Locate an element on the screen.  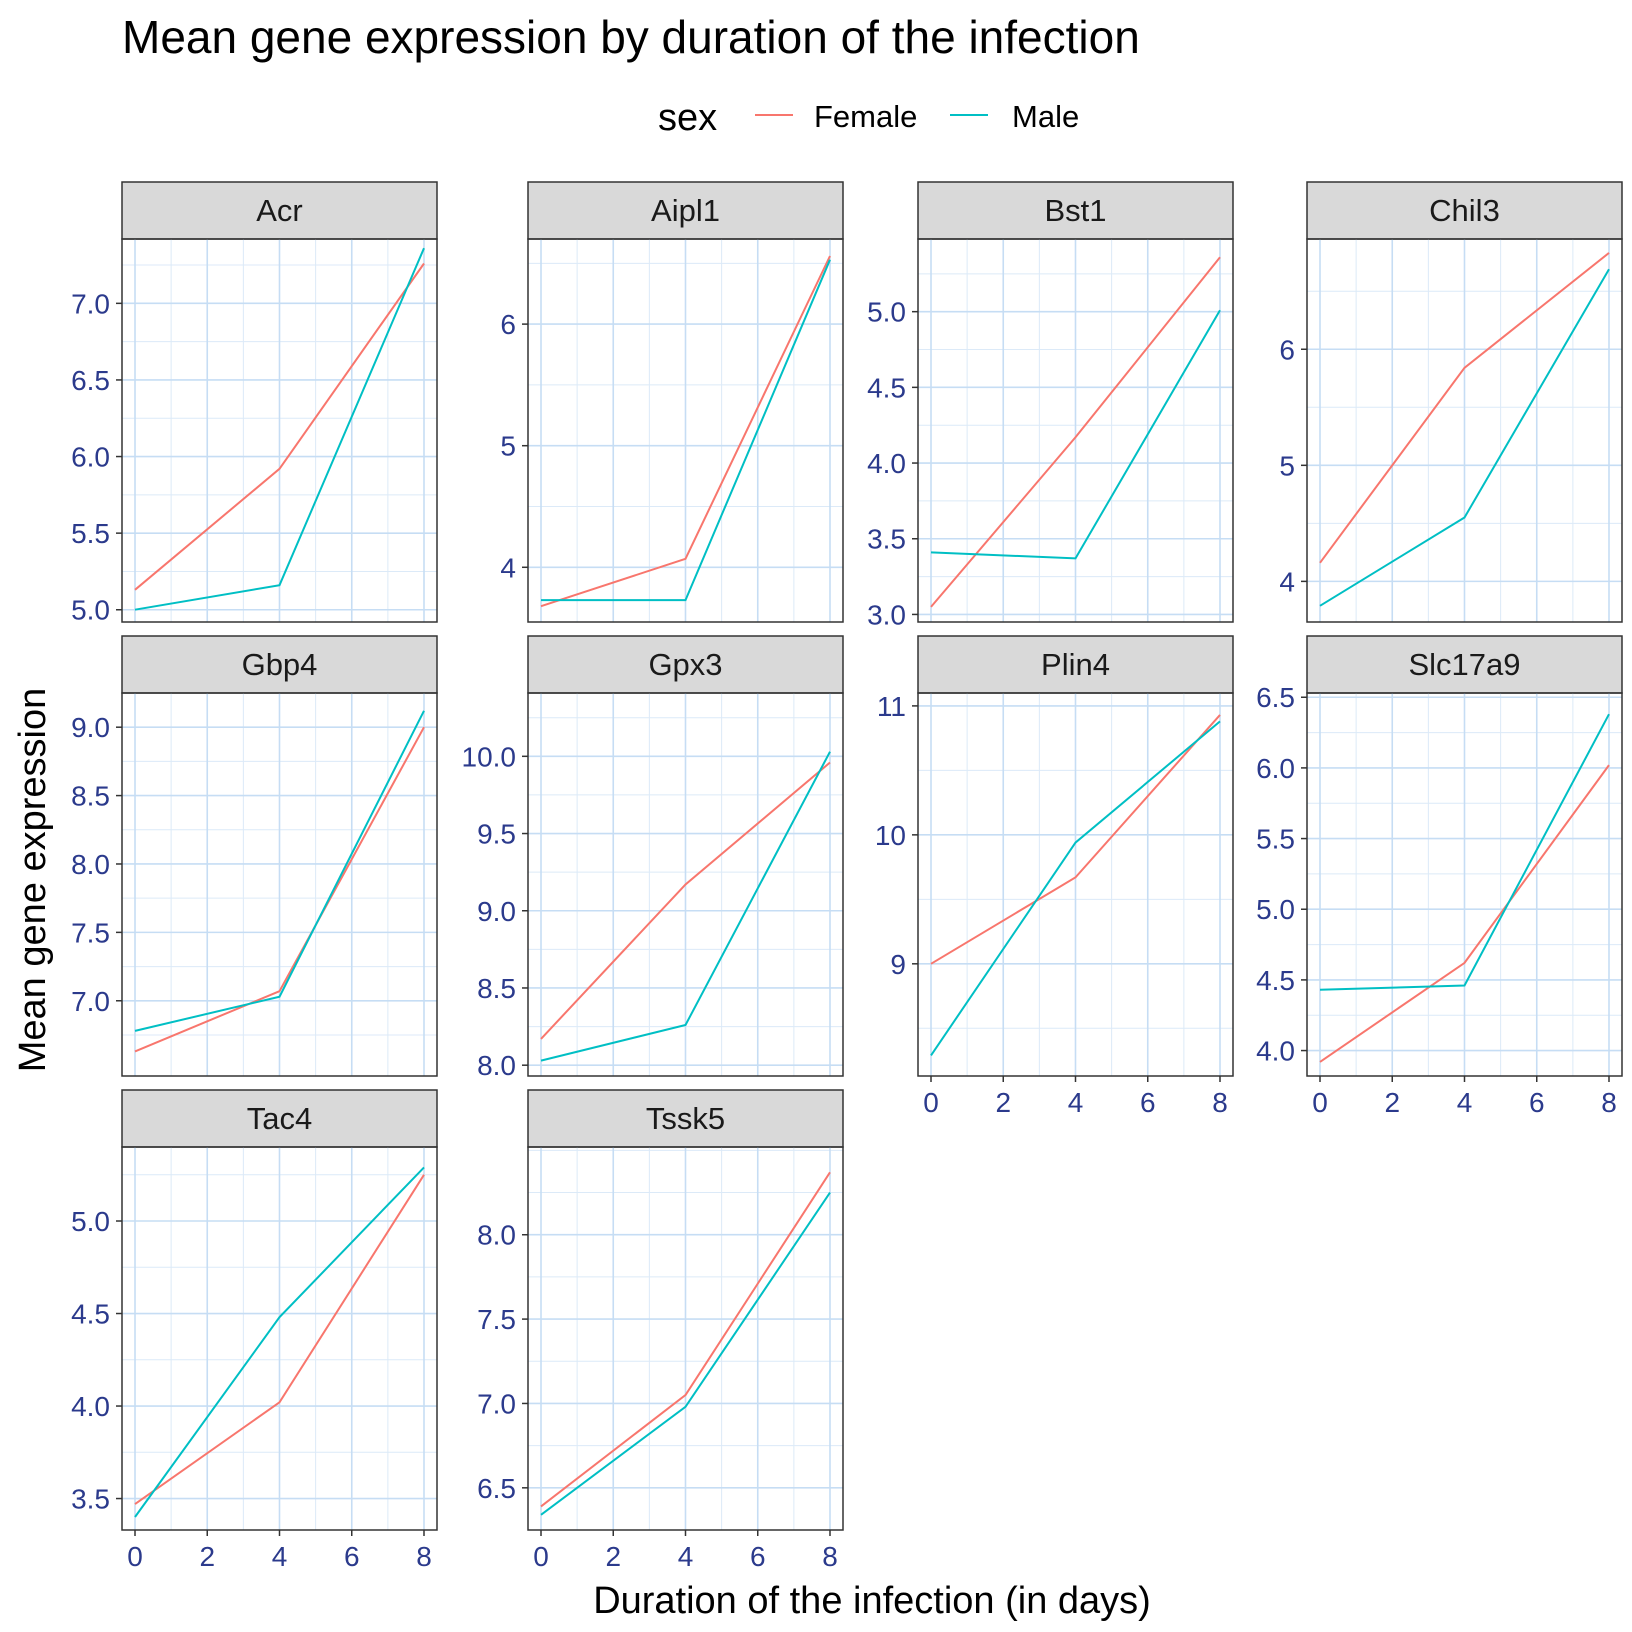
panel-title: Aipl1 is located at coordinates (685, 210).